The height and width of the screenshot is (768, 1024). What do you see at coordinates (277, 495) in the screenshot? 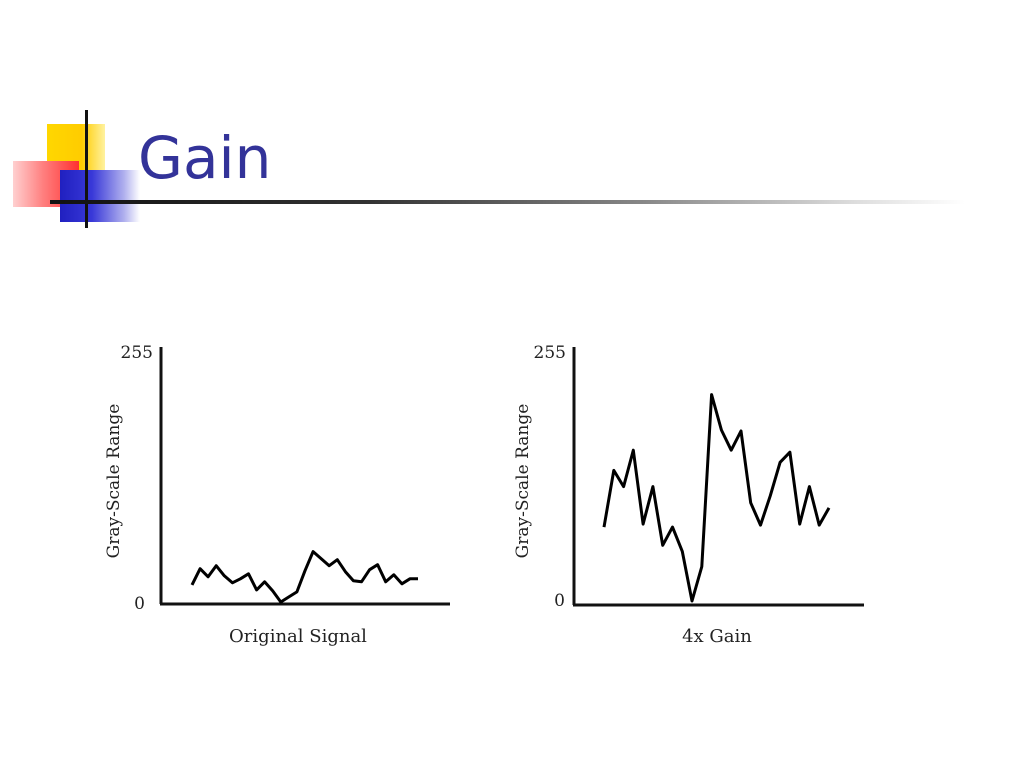
I see `original-signal-chart: 255 0 Gray-Scale Range Original Signal` at bounding box center [277, 495].